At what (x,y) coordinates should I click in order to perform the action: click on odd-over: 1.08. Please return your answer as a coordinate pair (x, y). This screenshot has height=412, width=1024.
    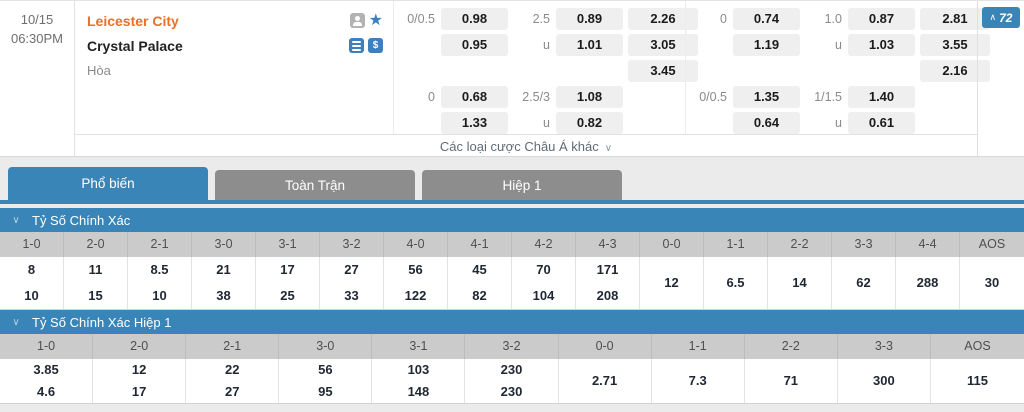
    Looking at the image, I should click on (589, 97).